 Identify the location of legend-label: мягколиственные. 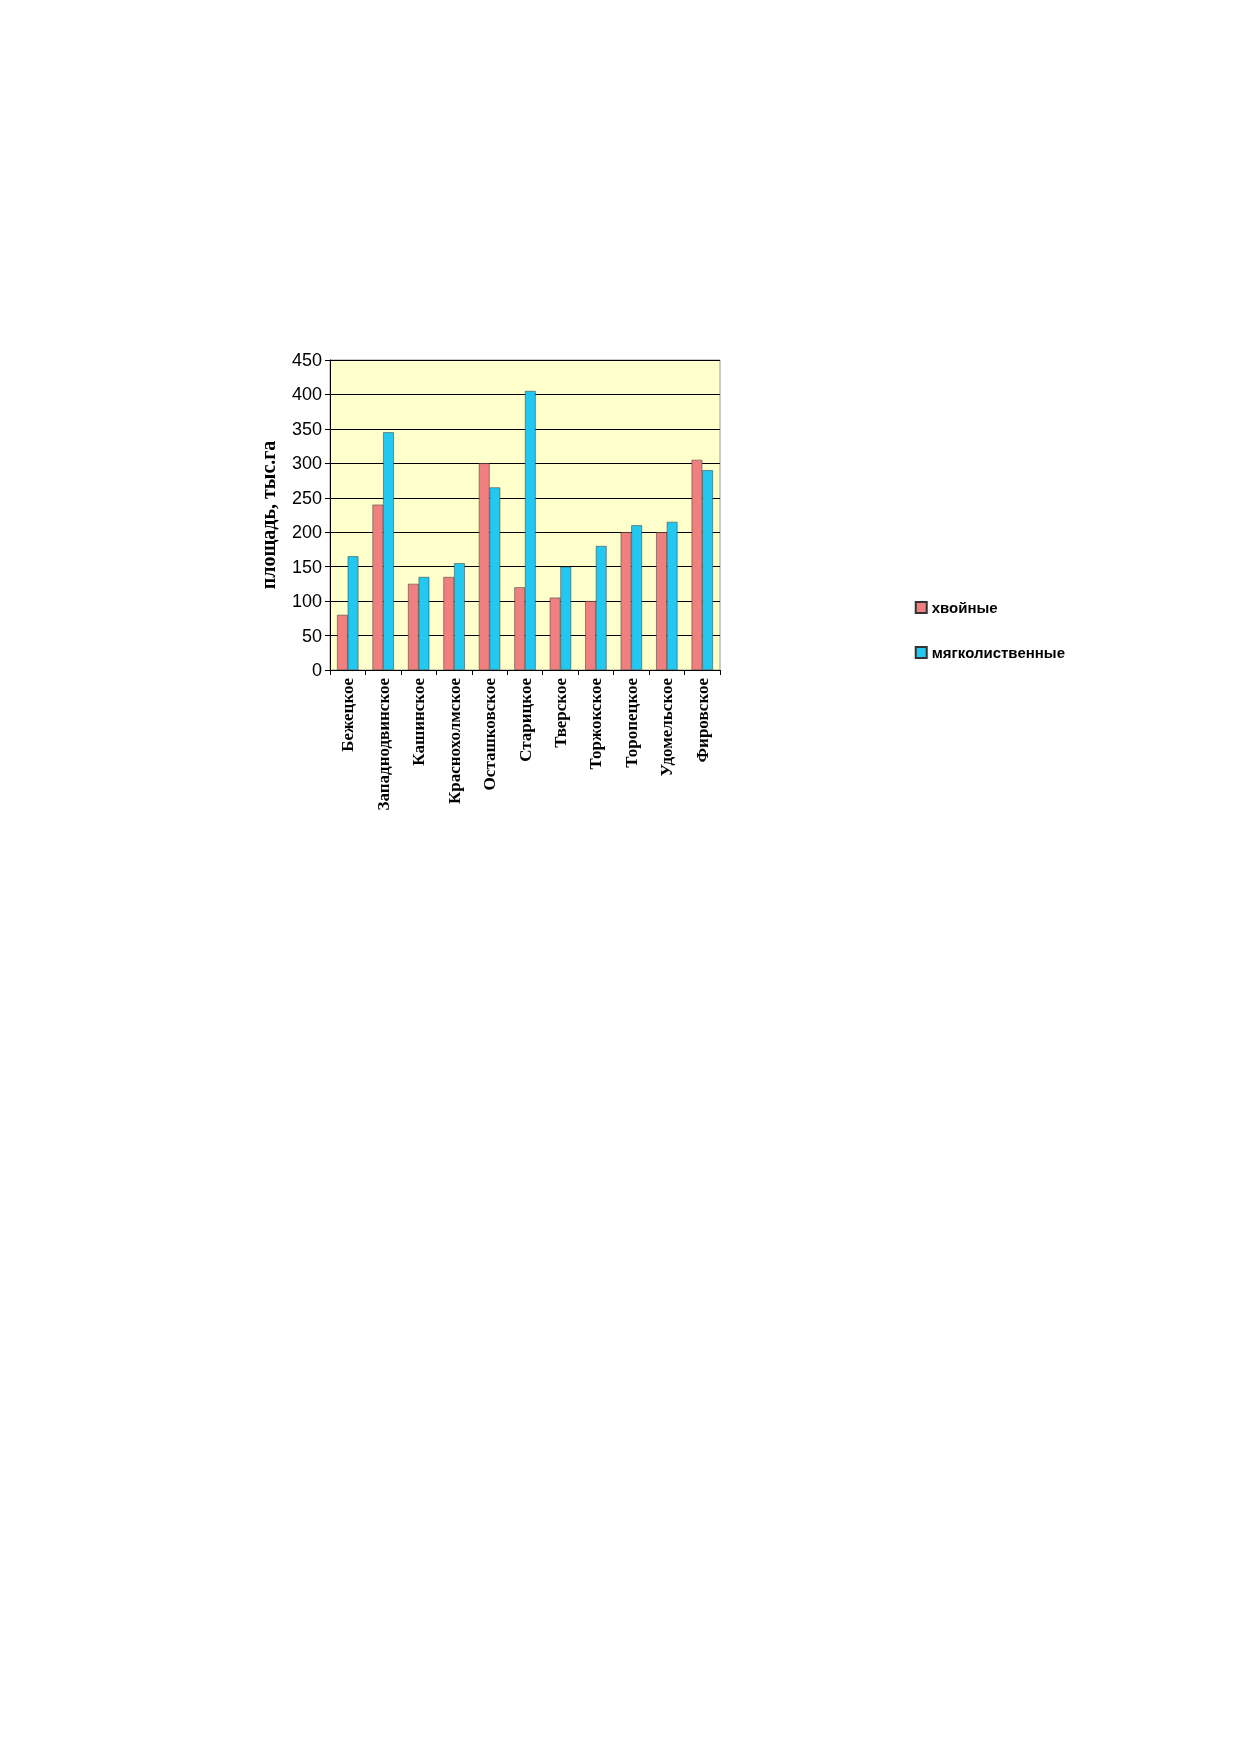
(998, 652).